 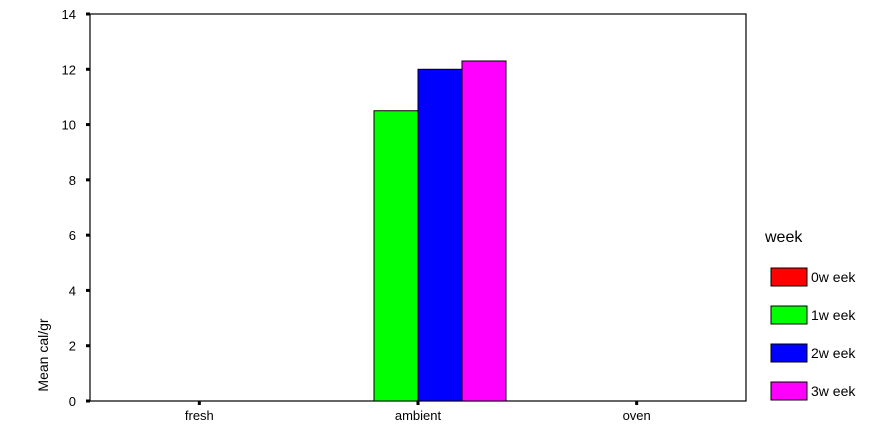 What do you see at coordinates (69, 125) in the screenshot?
I see `y-tick-label: 10` at bounding box center [69, 125].